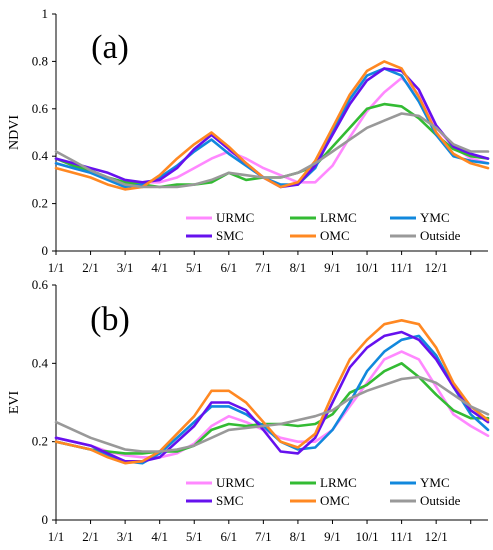 The image size is (493, 550). Describe the element at coordinates (14, 403) in the screenshot. I see `y-axis-label: EVI` at that location.